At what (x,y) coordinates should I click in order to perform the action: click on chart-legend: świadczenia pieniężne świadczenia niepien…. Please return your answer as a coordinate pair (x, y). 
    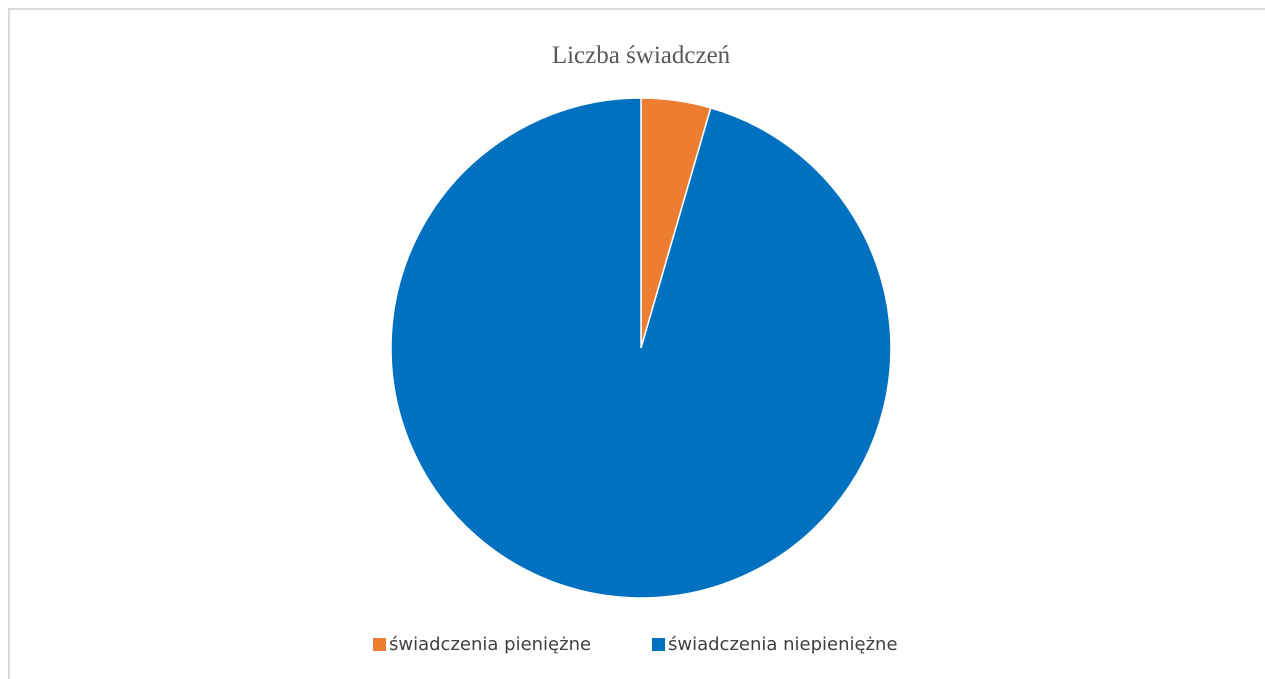
    Looking at the image, I should click on (635, 644).